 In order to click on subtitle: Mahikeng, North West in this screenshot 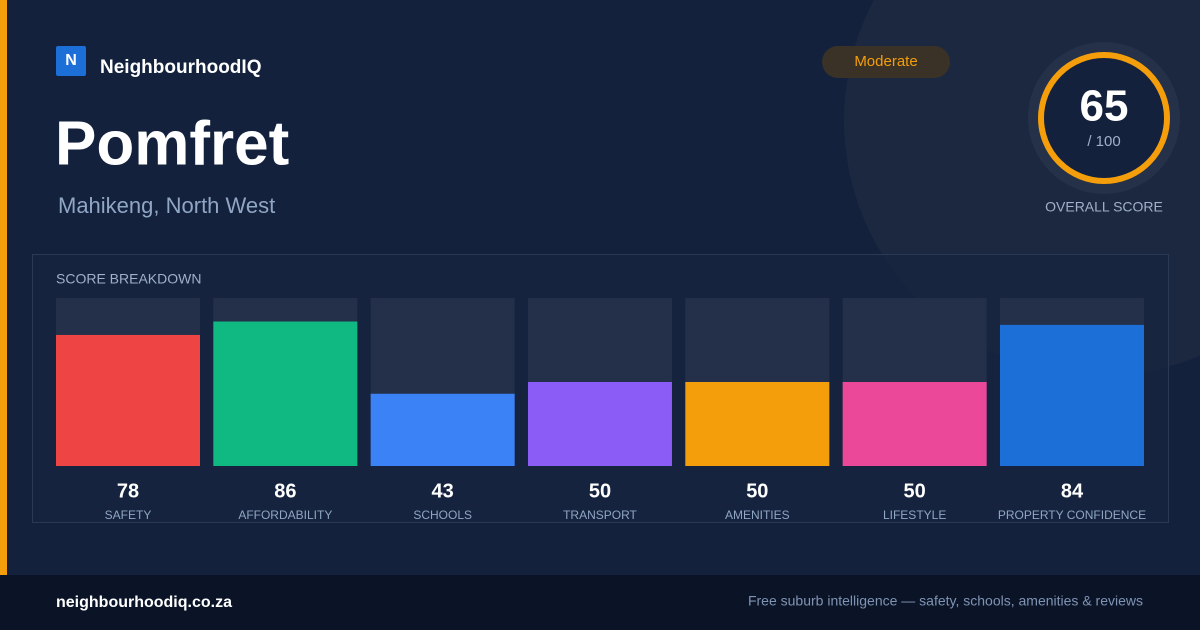, I will do `click(166, 205)`.